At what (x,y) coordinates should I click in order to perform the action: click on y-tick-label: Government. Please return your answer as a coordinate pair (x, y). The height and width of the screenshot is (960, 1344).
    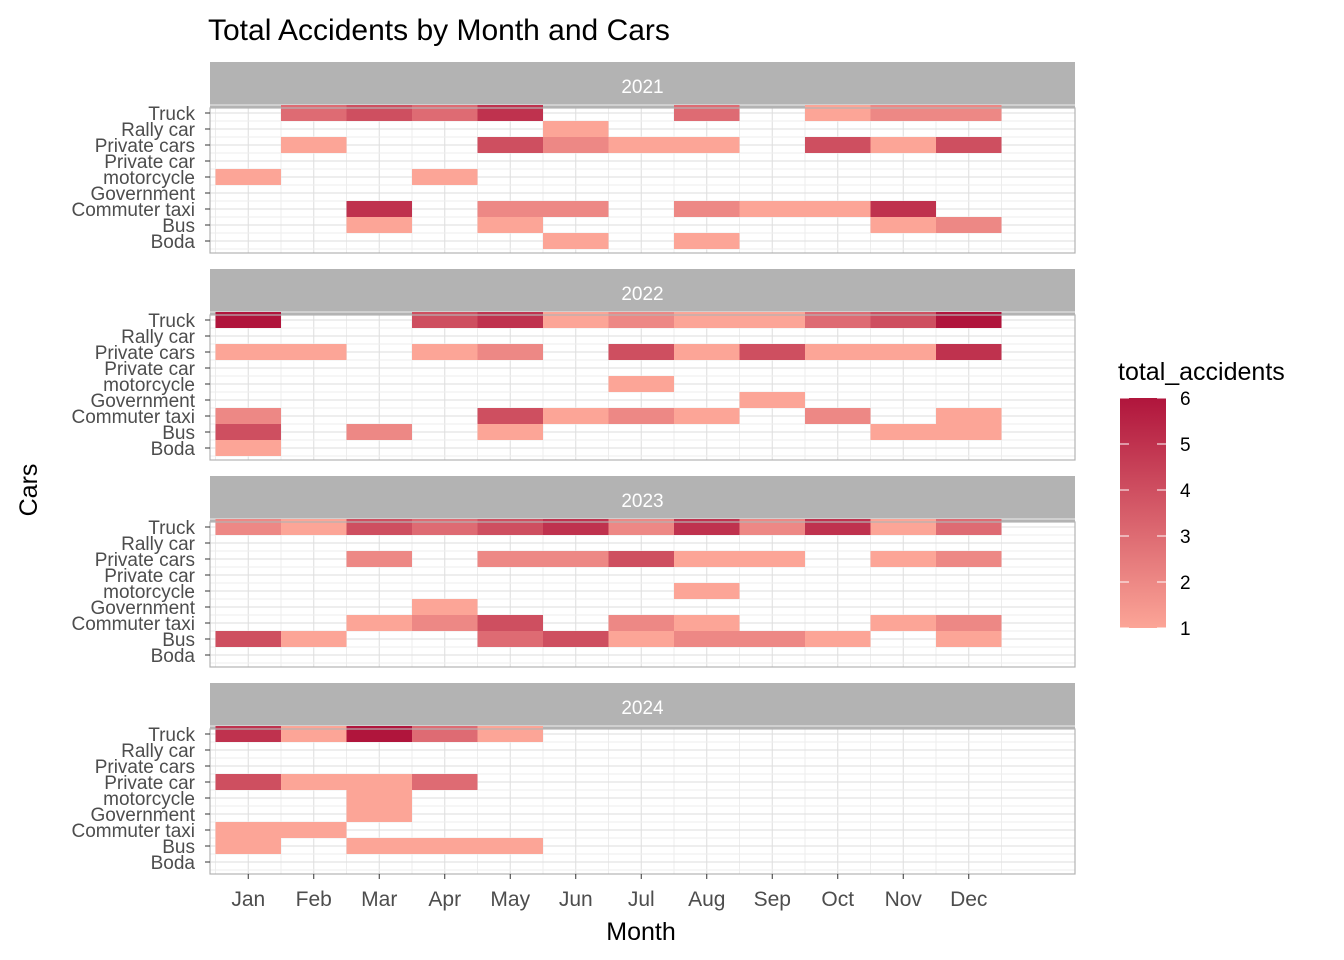
    Looking at the image, I should click on (142, 401).